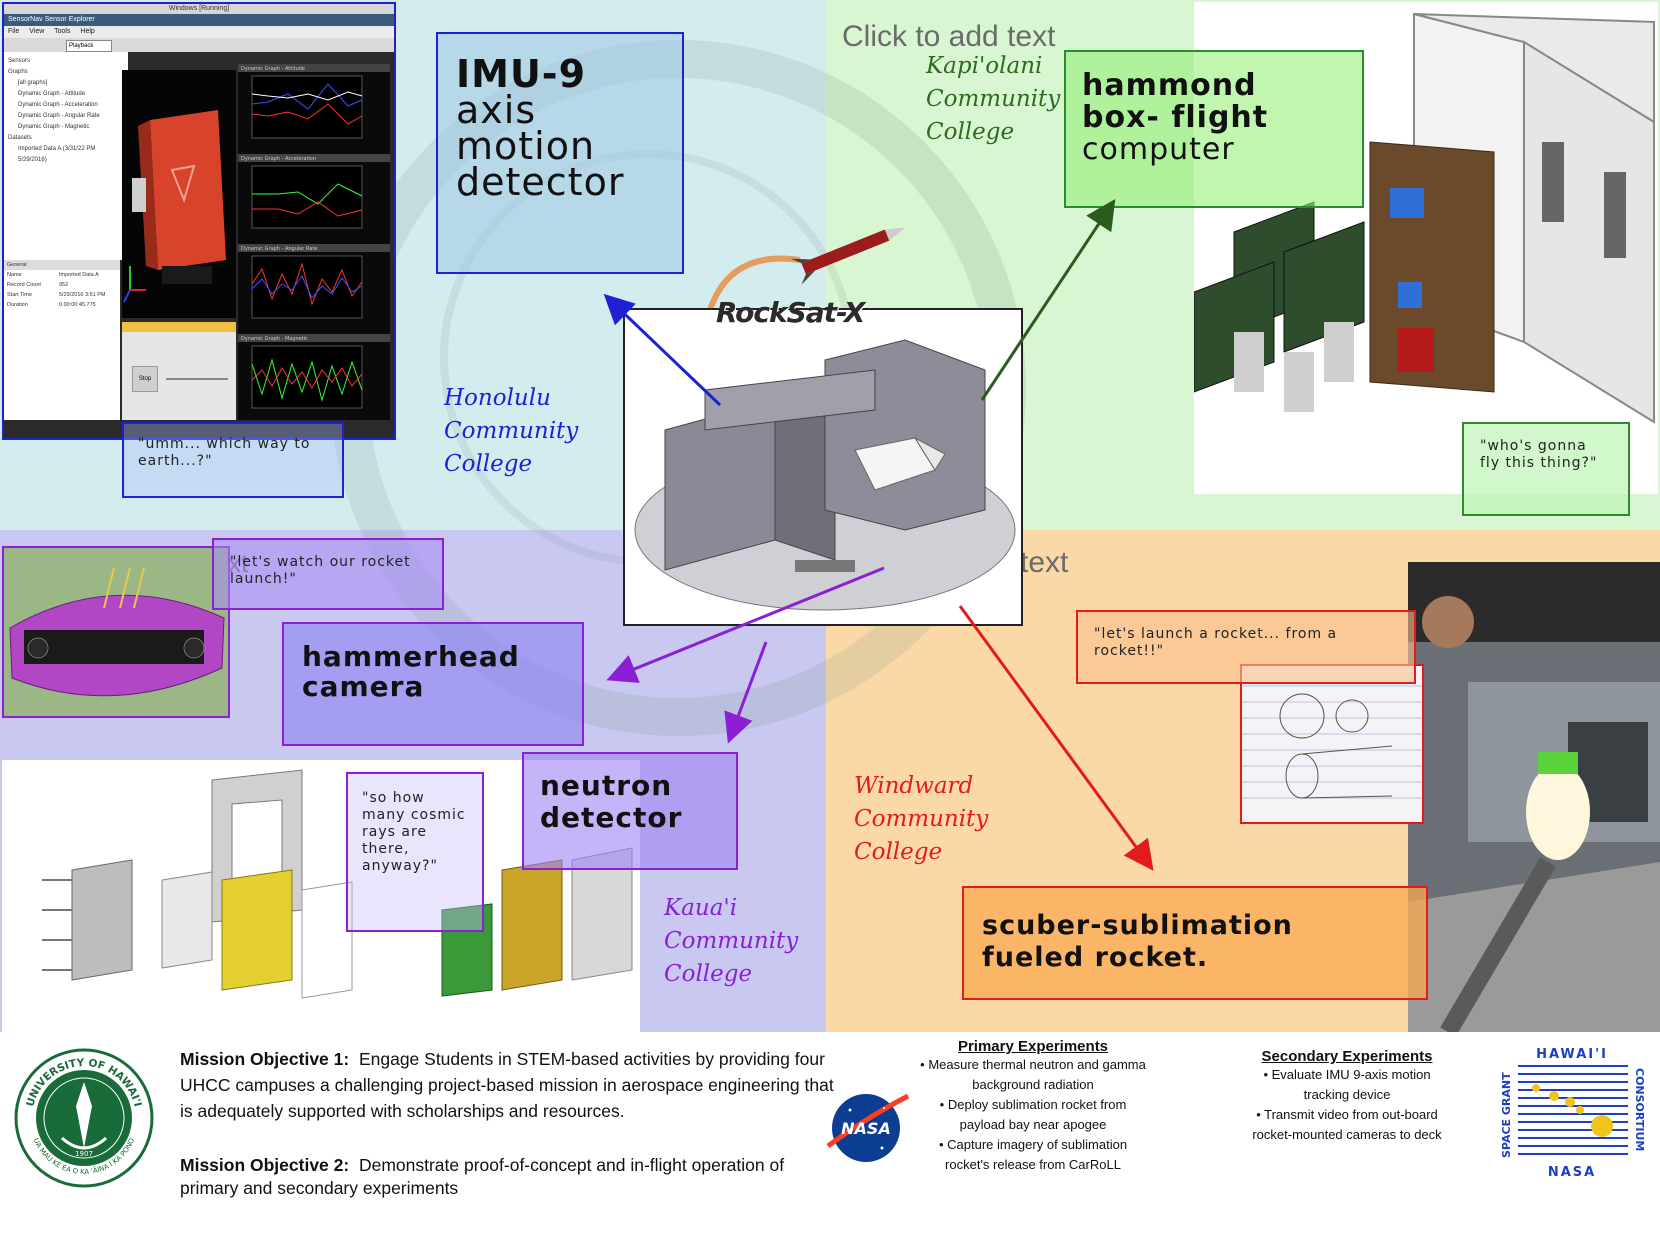  I want to click on nasa-logo-icon: NASA, so click(868, 1127).